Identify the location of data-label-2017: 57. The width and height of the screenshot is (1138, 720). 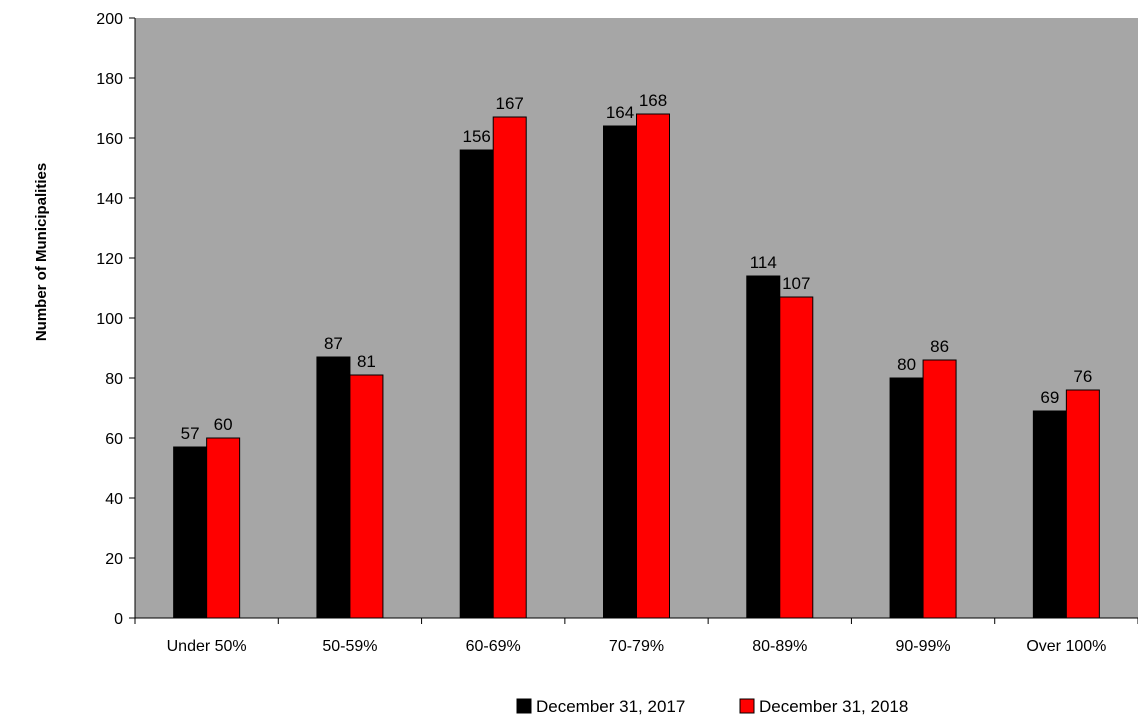
(190, 433).